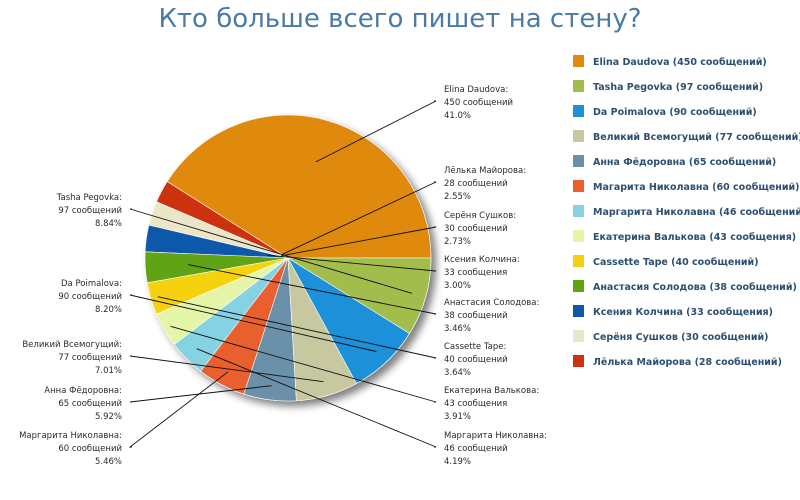  I want to click on callout-name: Лёлька Майорова:, so click(485, 171).